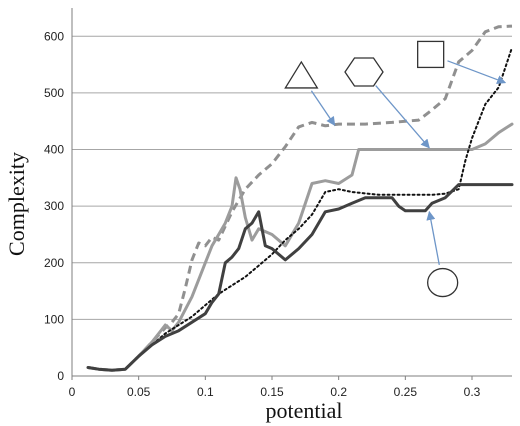 This screenshot has height=426, width=520. Describe the element at coordinates (54, 150) in the screenshot. I see `y-tick-label-4: 400` at that location.